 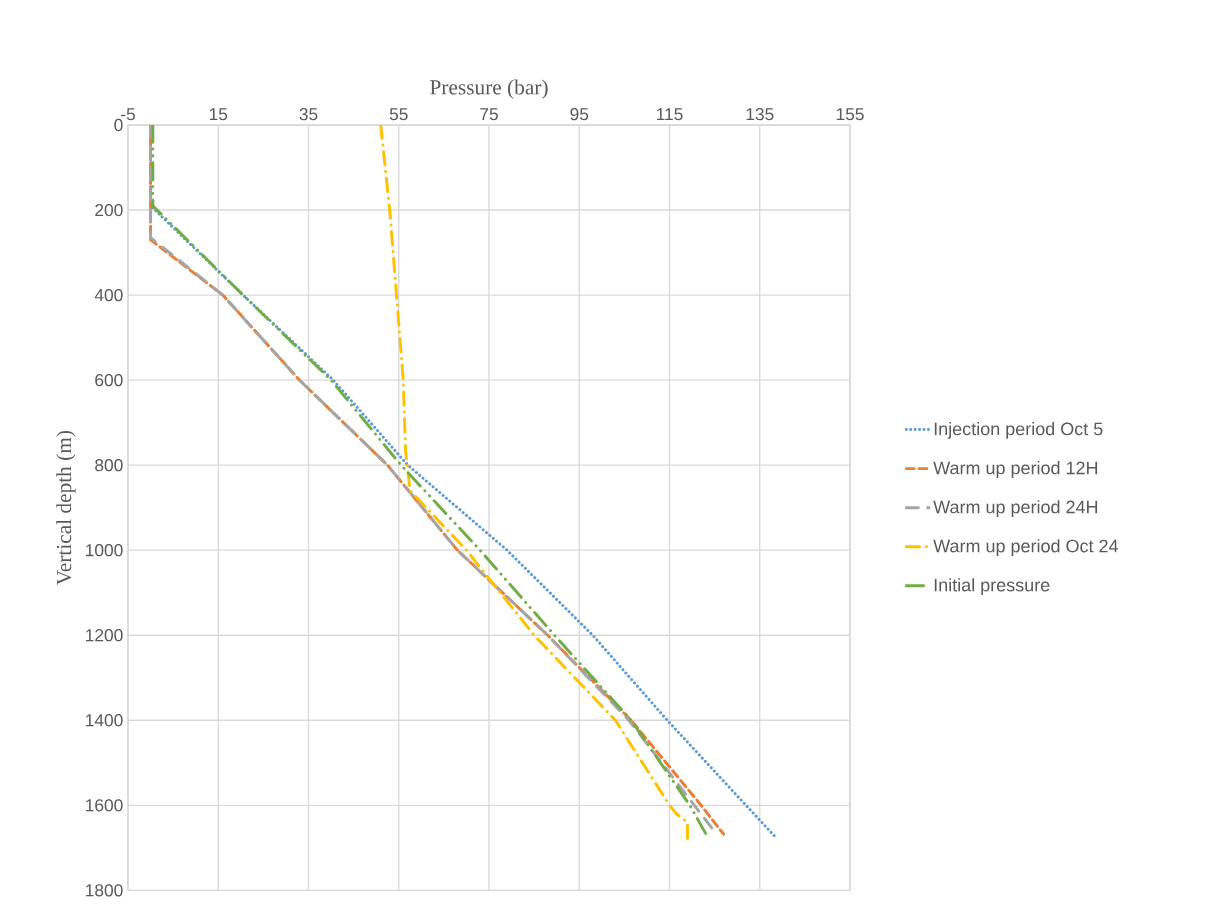 What do you see at coordinates (104, 805) in the screenshot?
I see `y-tick-label: 1600` at bounding box center [104, 805].